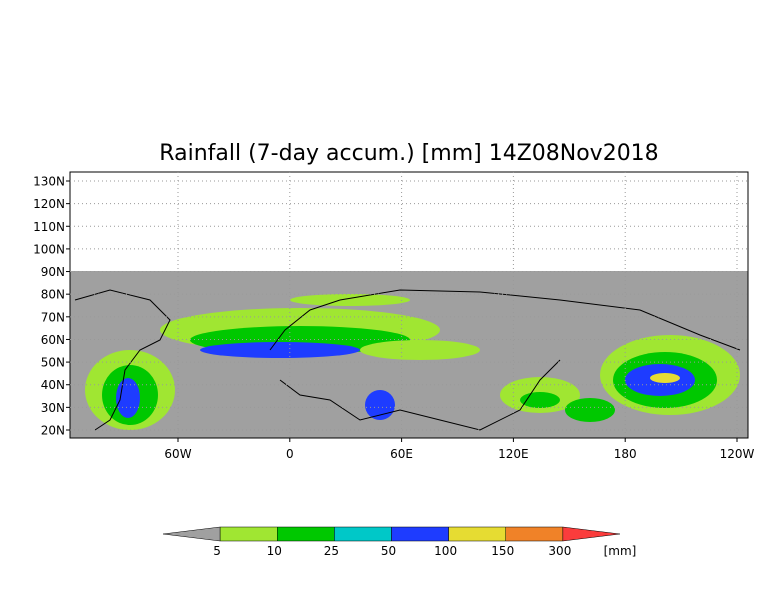 This screenshot has height=612, width=784. I want to click on colorbar-label: 5, so click(217, 551).